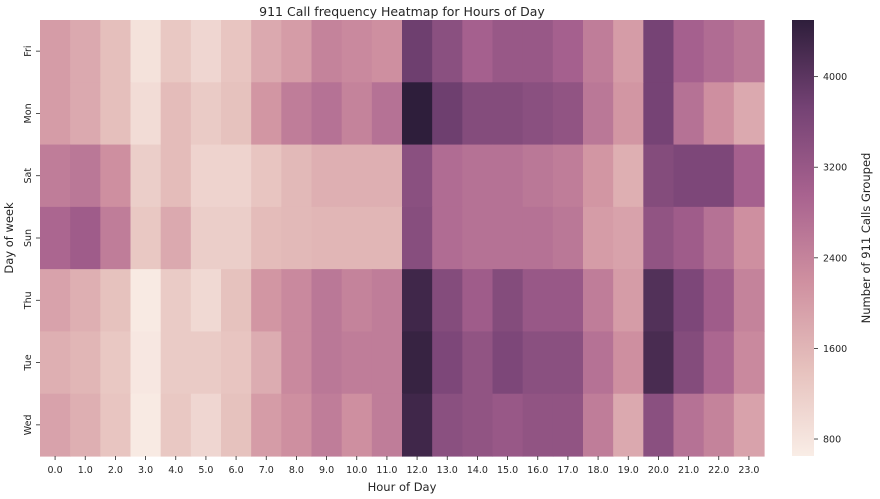 The image size is (880, 499). What do you see at coordinates (28, 113) in the screenshot?
I see `y-tick-label: Mon` at bounding box center [28, 113].